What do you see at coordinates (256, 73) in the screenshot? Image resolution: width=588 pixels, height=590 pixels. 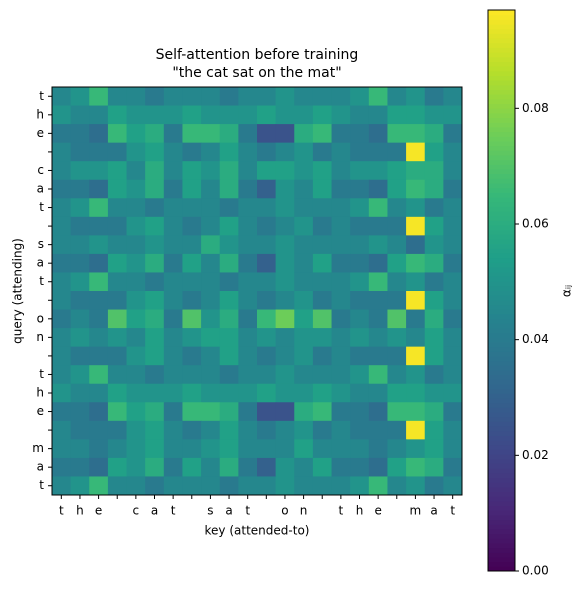 I see `chart-subtitle: "the cat sat on the mat"` at bounding box center [256, 73].